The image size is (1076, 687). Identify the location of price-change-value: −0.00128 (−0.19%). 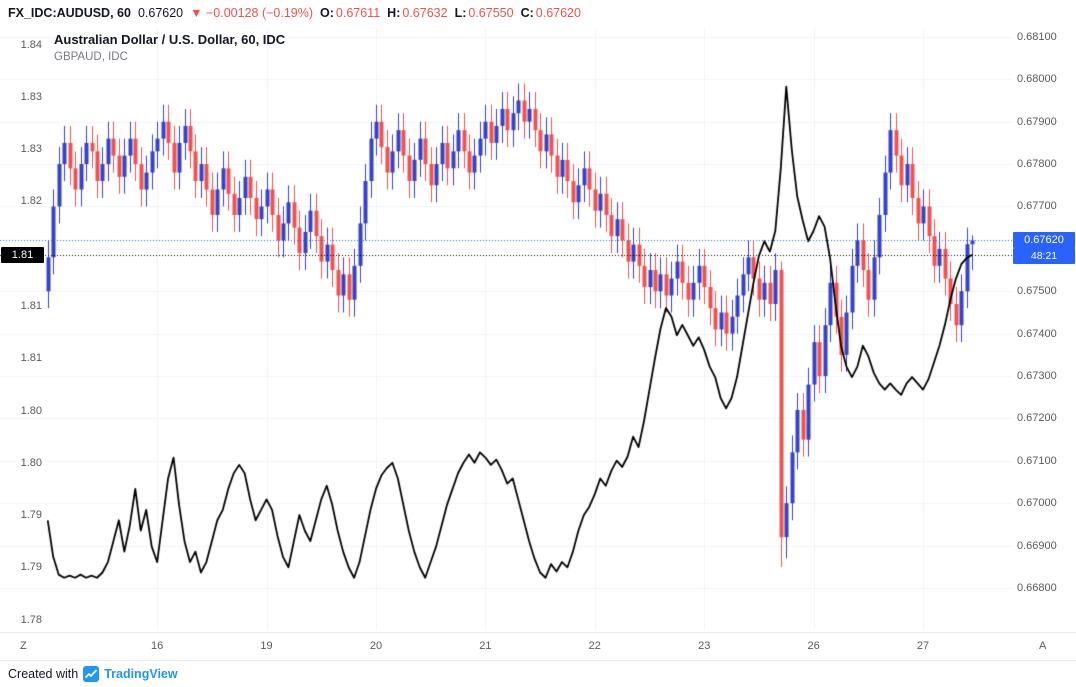
(259, 13).